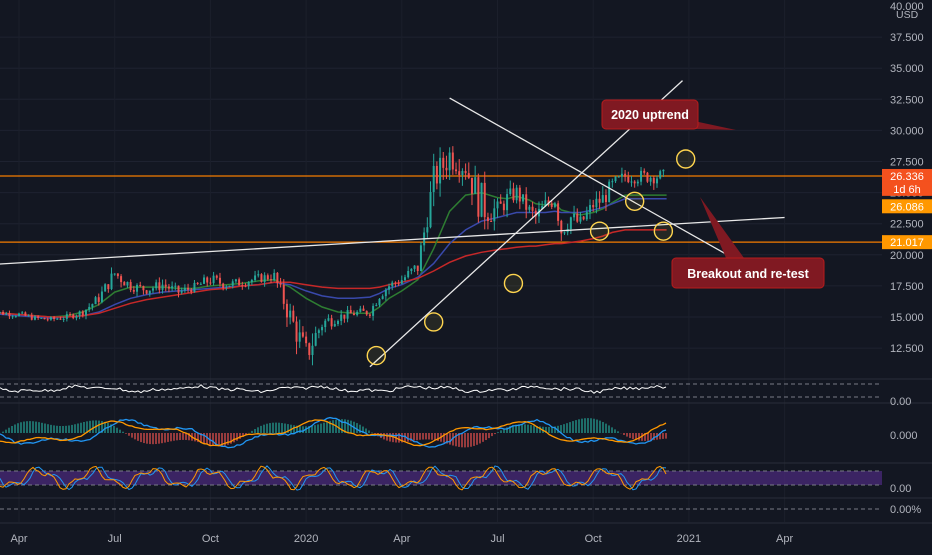  What do you see at coordinates (900, 402) in the screenshot?
I see `pane1-axis-label: 0.00` at bounding box center [900, 402].